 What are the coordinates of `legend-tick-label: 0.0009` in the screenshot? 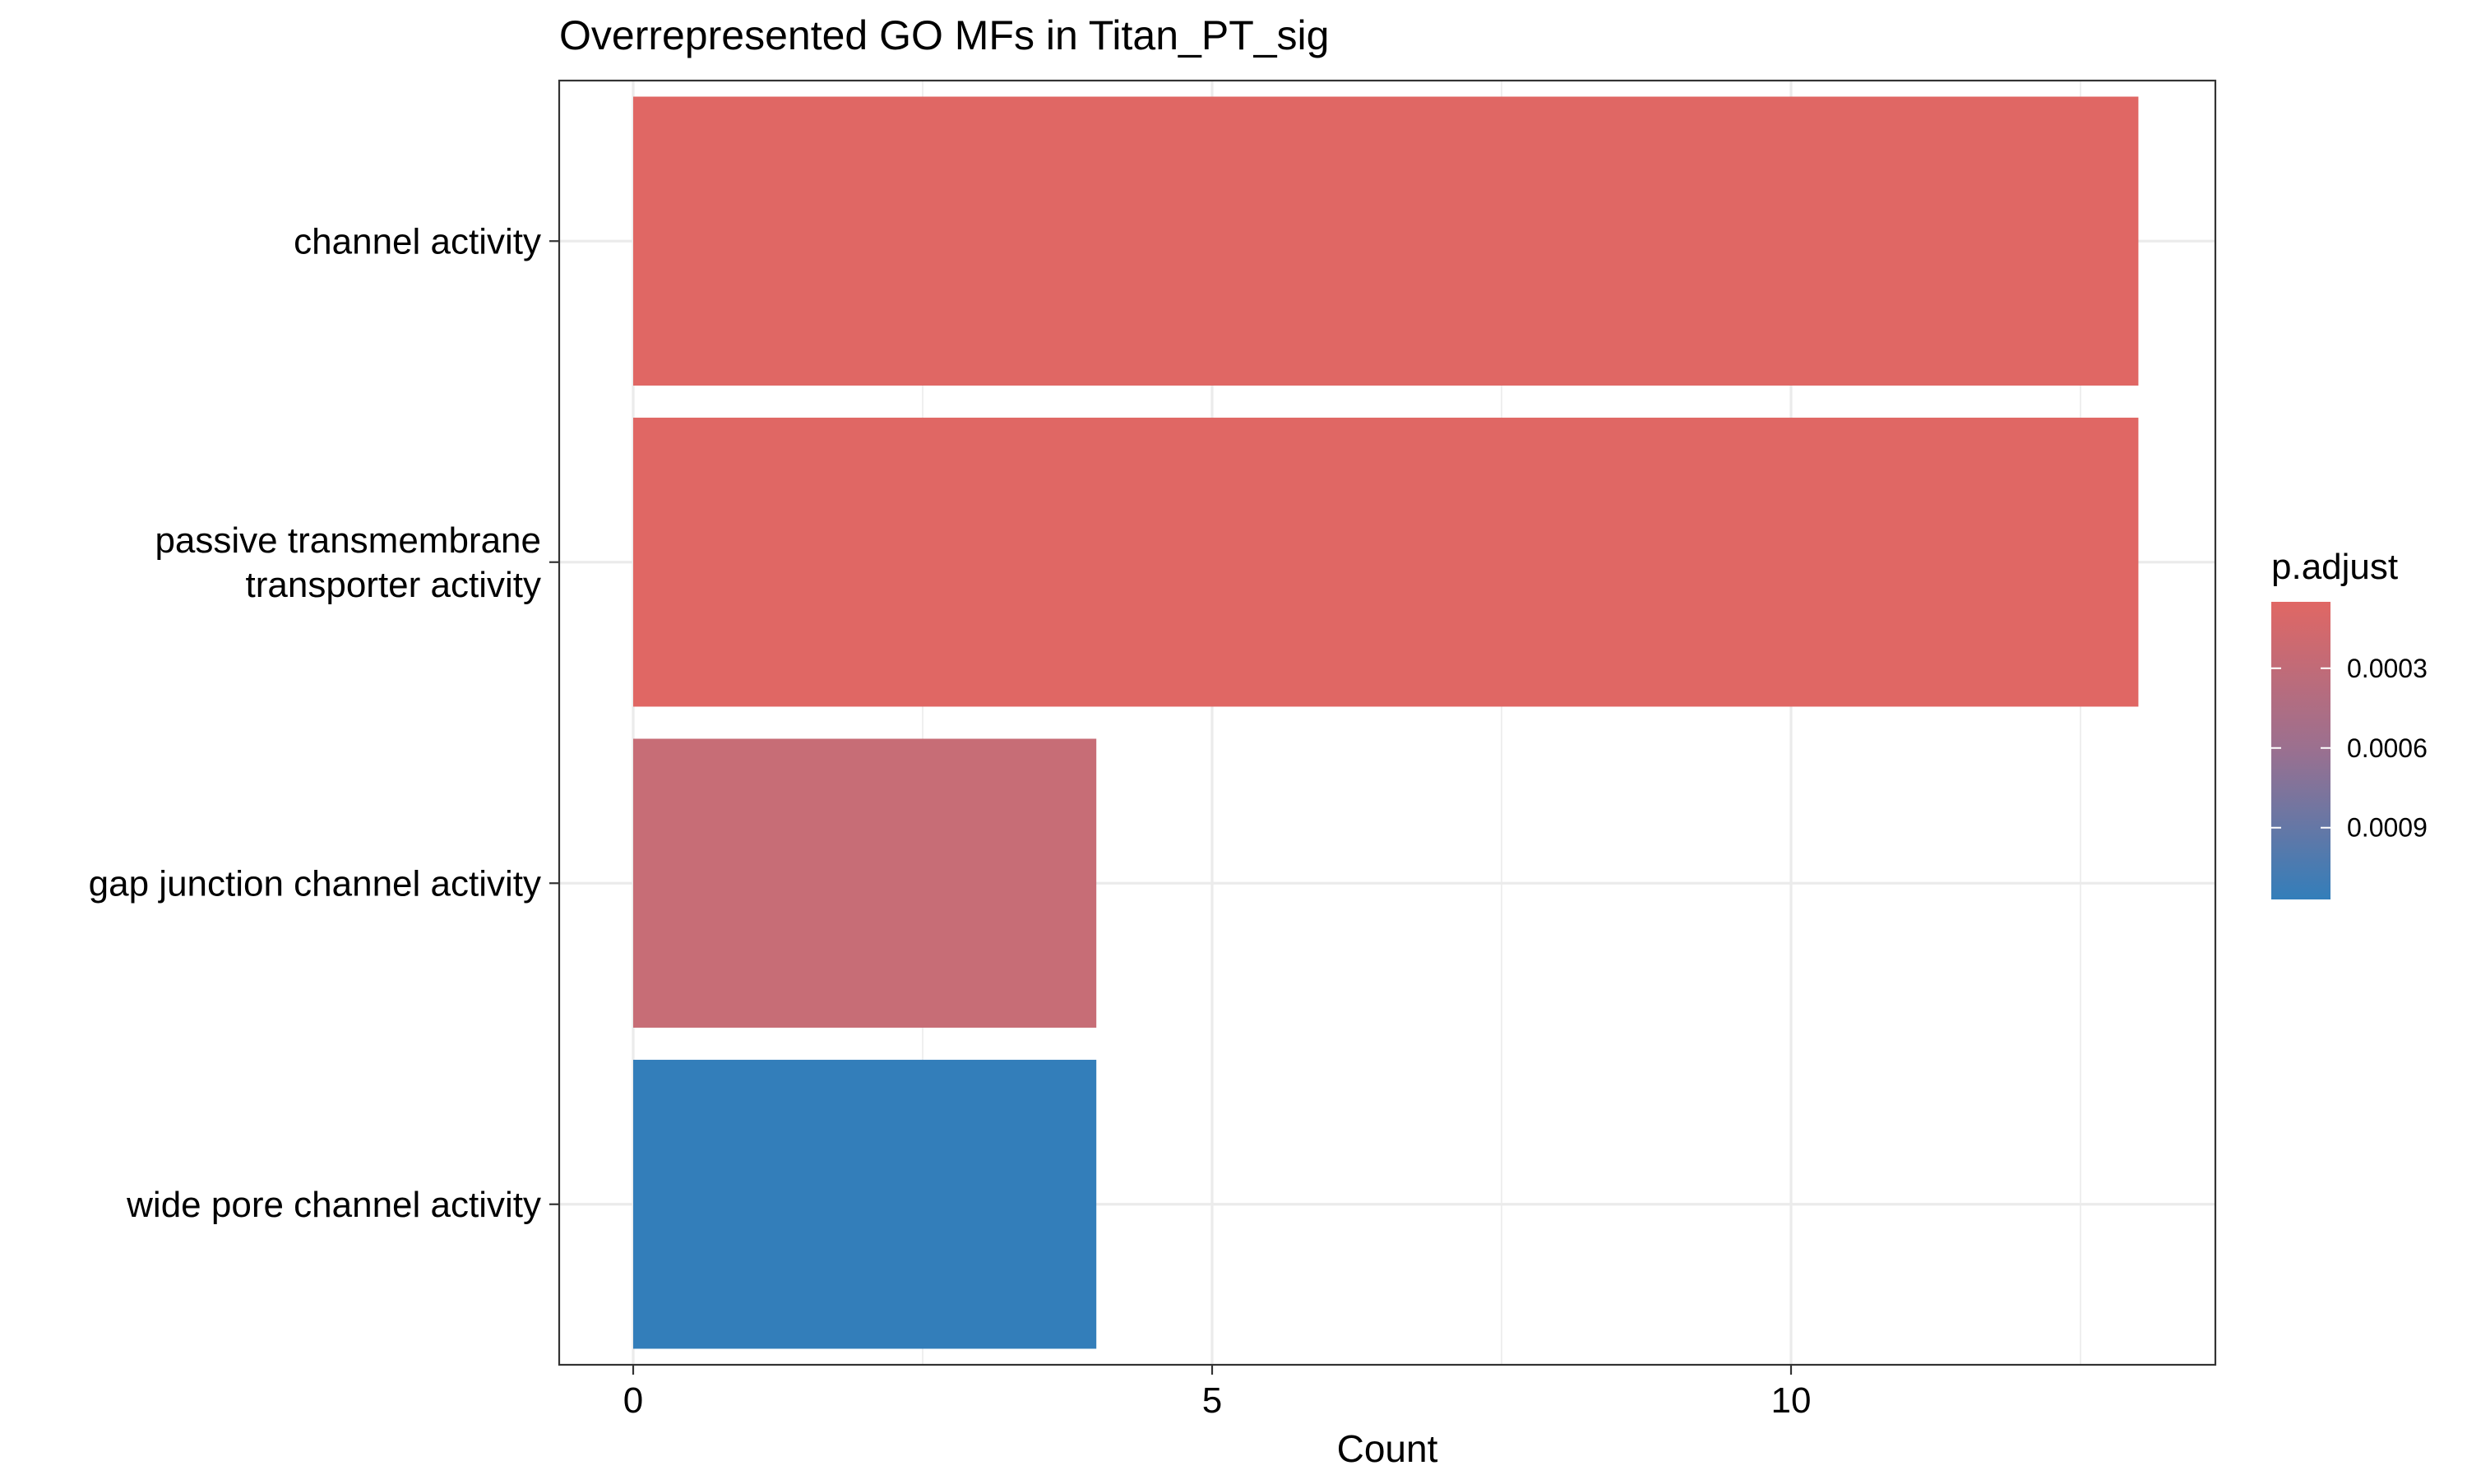 It's located at (2387, 828).